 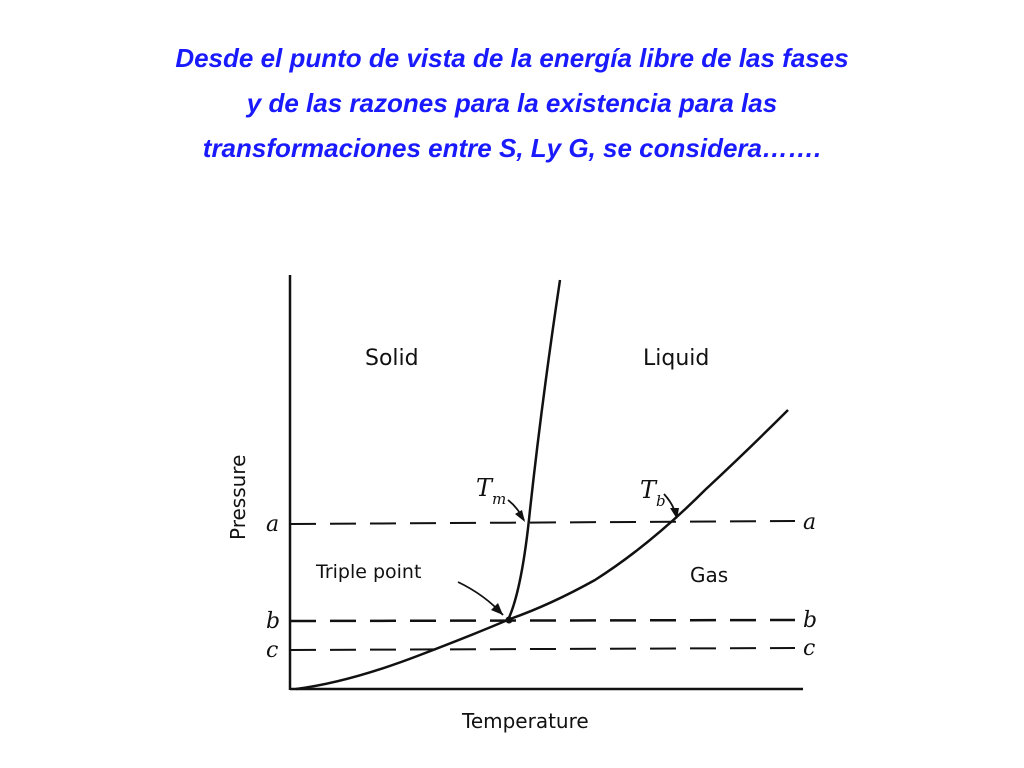 I want to click on temperature-axis-label: Temperature, so click(x=525, y=721).